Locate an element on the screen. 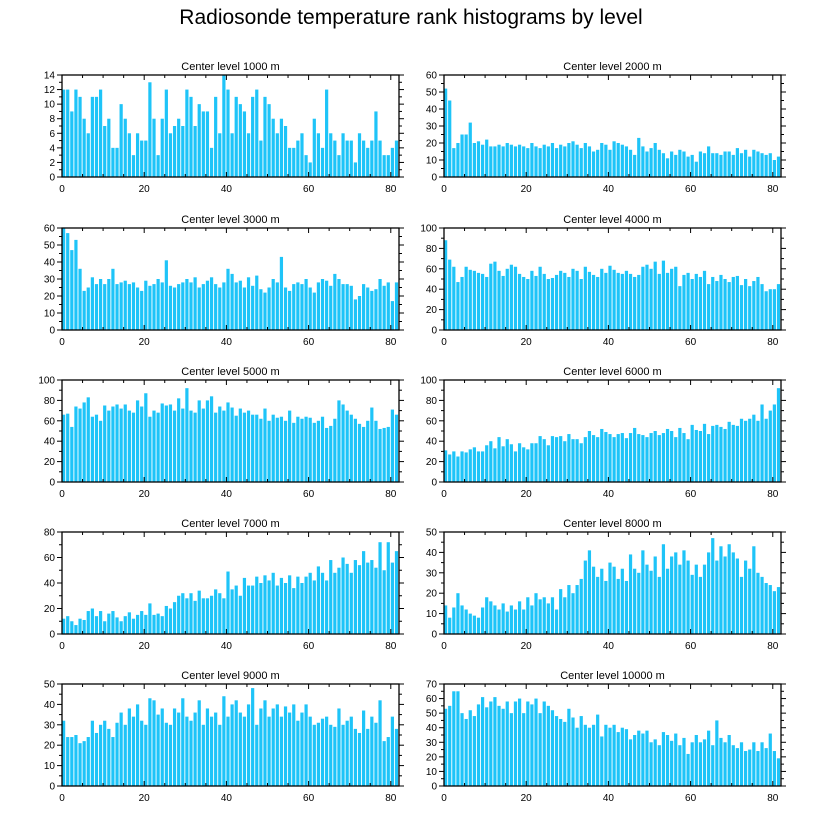 This screenshot has height=824, width=822. y-tick-label: 50 is located at coordinates (432, 93).